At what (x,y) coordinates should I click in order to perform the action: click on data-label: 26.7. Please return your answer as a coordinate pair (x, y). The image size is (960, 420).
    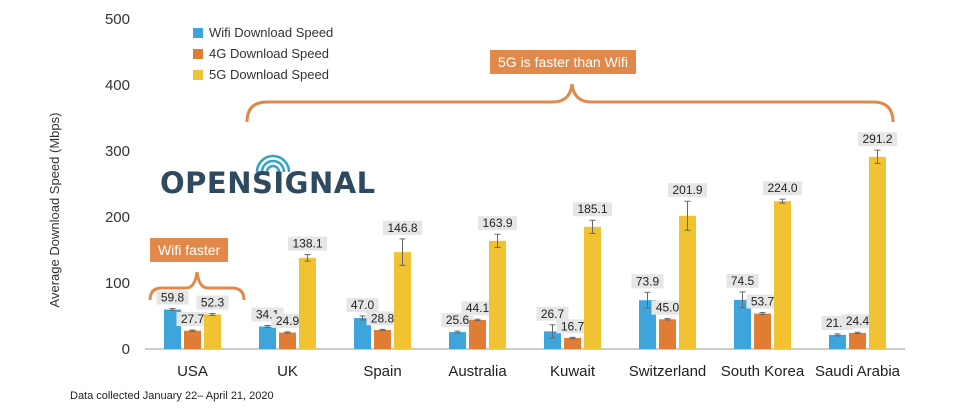
    Looking at the image, I should click on (553, 314).